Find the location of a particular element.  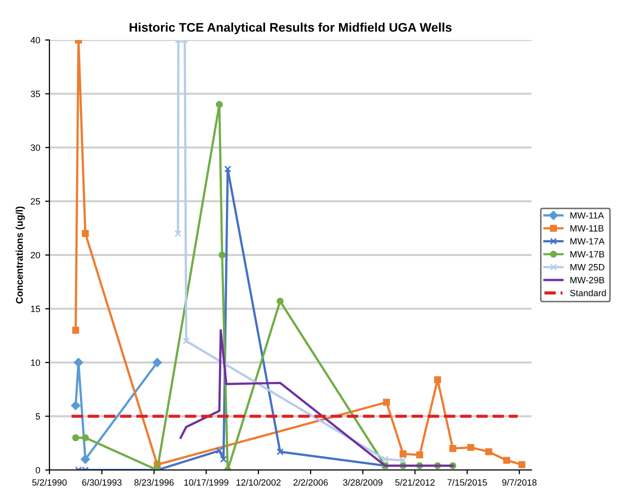

x-tick-label: 2/2/2006 is located at coordinates (310, 482).